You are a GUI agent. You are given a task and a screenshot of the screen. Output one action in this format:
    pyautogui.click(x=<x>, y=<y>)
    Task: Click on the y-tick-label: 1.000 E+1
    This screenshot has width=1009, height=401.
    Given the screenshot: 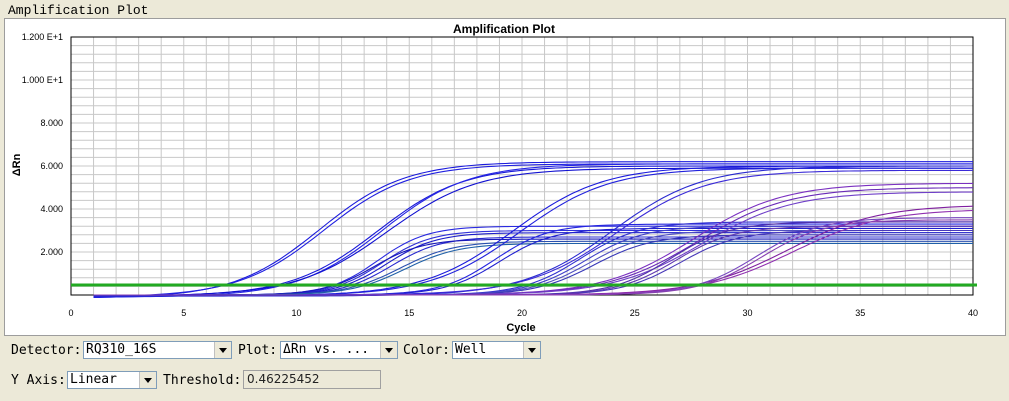 What is the action you would take?
    pyautogui.click(x=42, y=80)
    